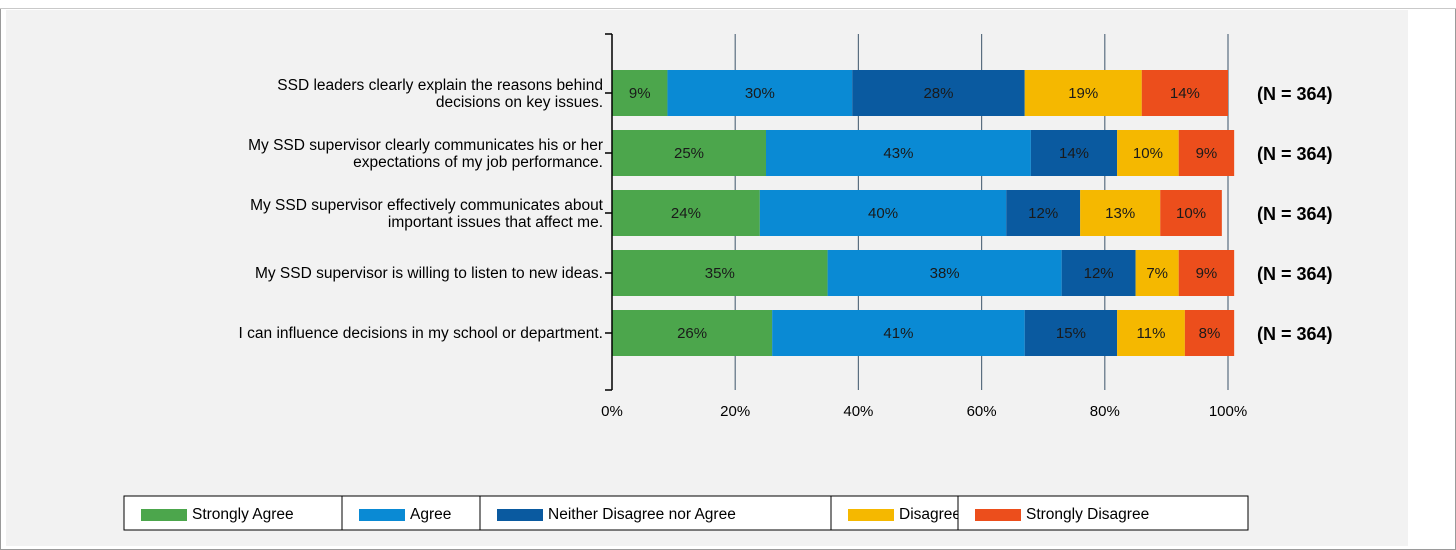 The image size is (1456, 550). I want to click on x-tick-label: 0%, so click(612, 411).